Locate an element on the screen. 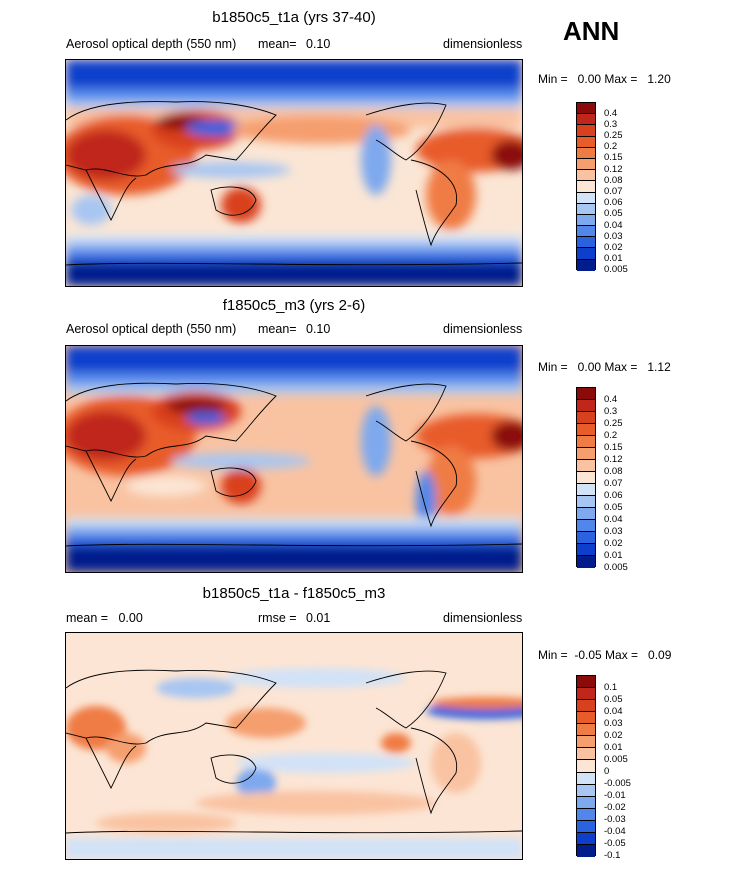 This screenshot has height=872, width=733. panel-3-rmse-value: 0.01 is located at coordinates (318, 618).